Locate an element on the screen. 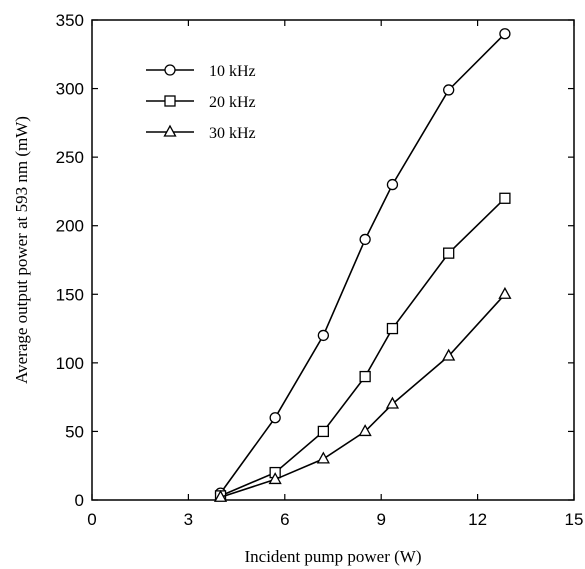 The width and height of the screenshot is (585, 569). x-tick-label: 6 is located at coordinates (284, 519).